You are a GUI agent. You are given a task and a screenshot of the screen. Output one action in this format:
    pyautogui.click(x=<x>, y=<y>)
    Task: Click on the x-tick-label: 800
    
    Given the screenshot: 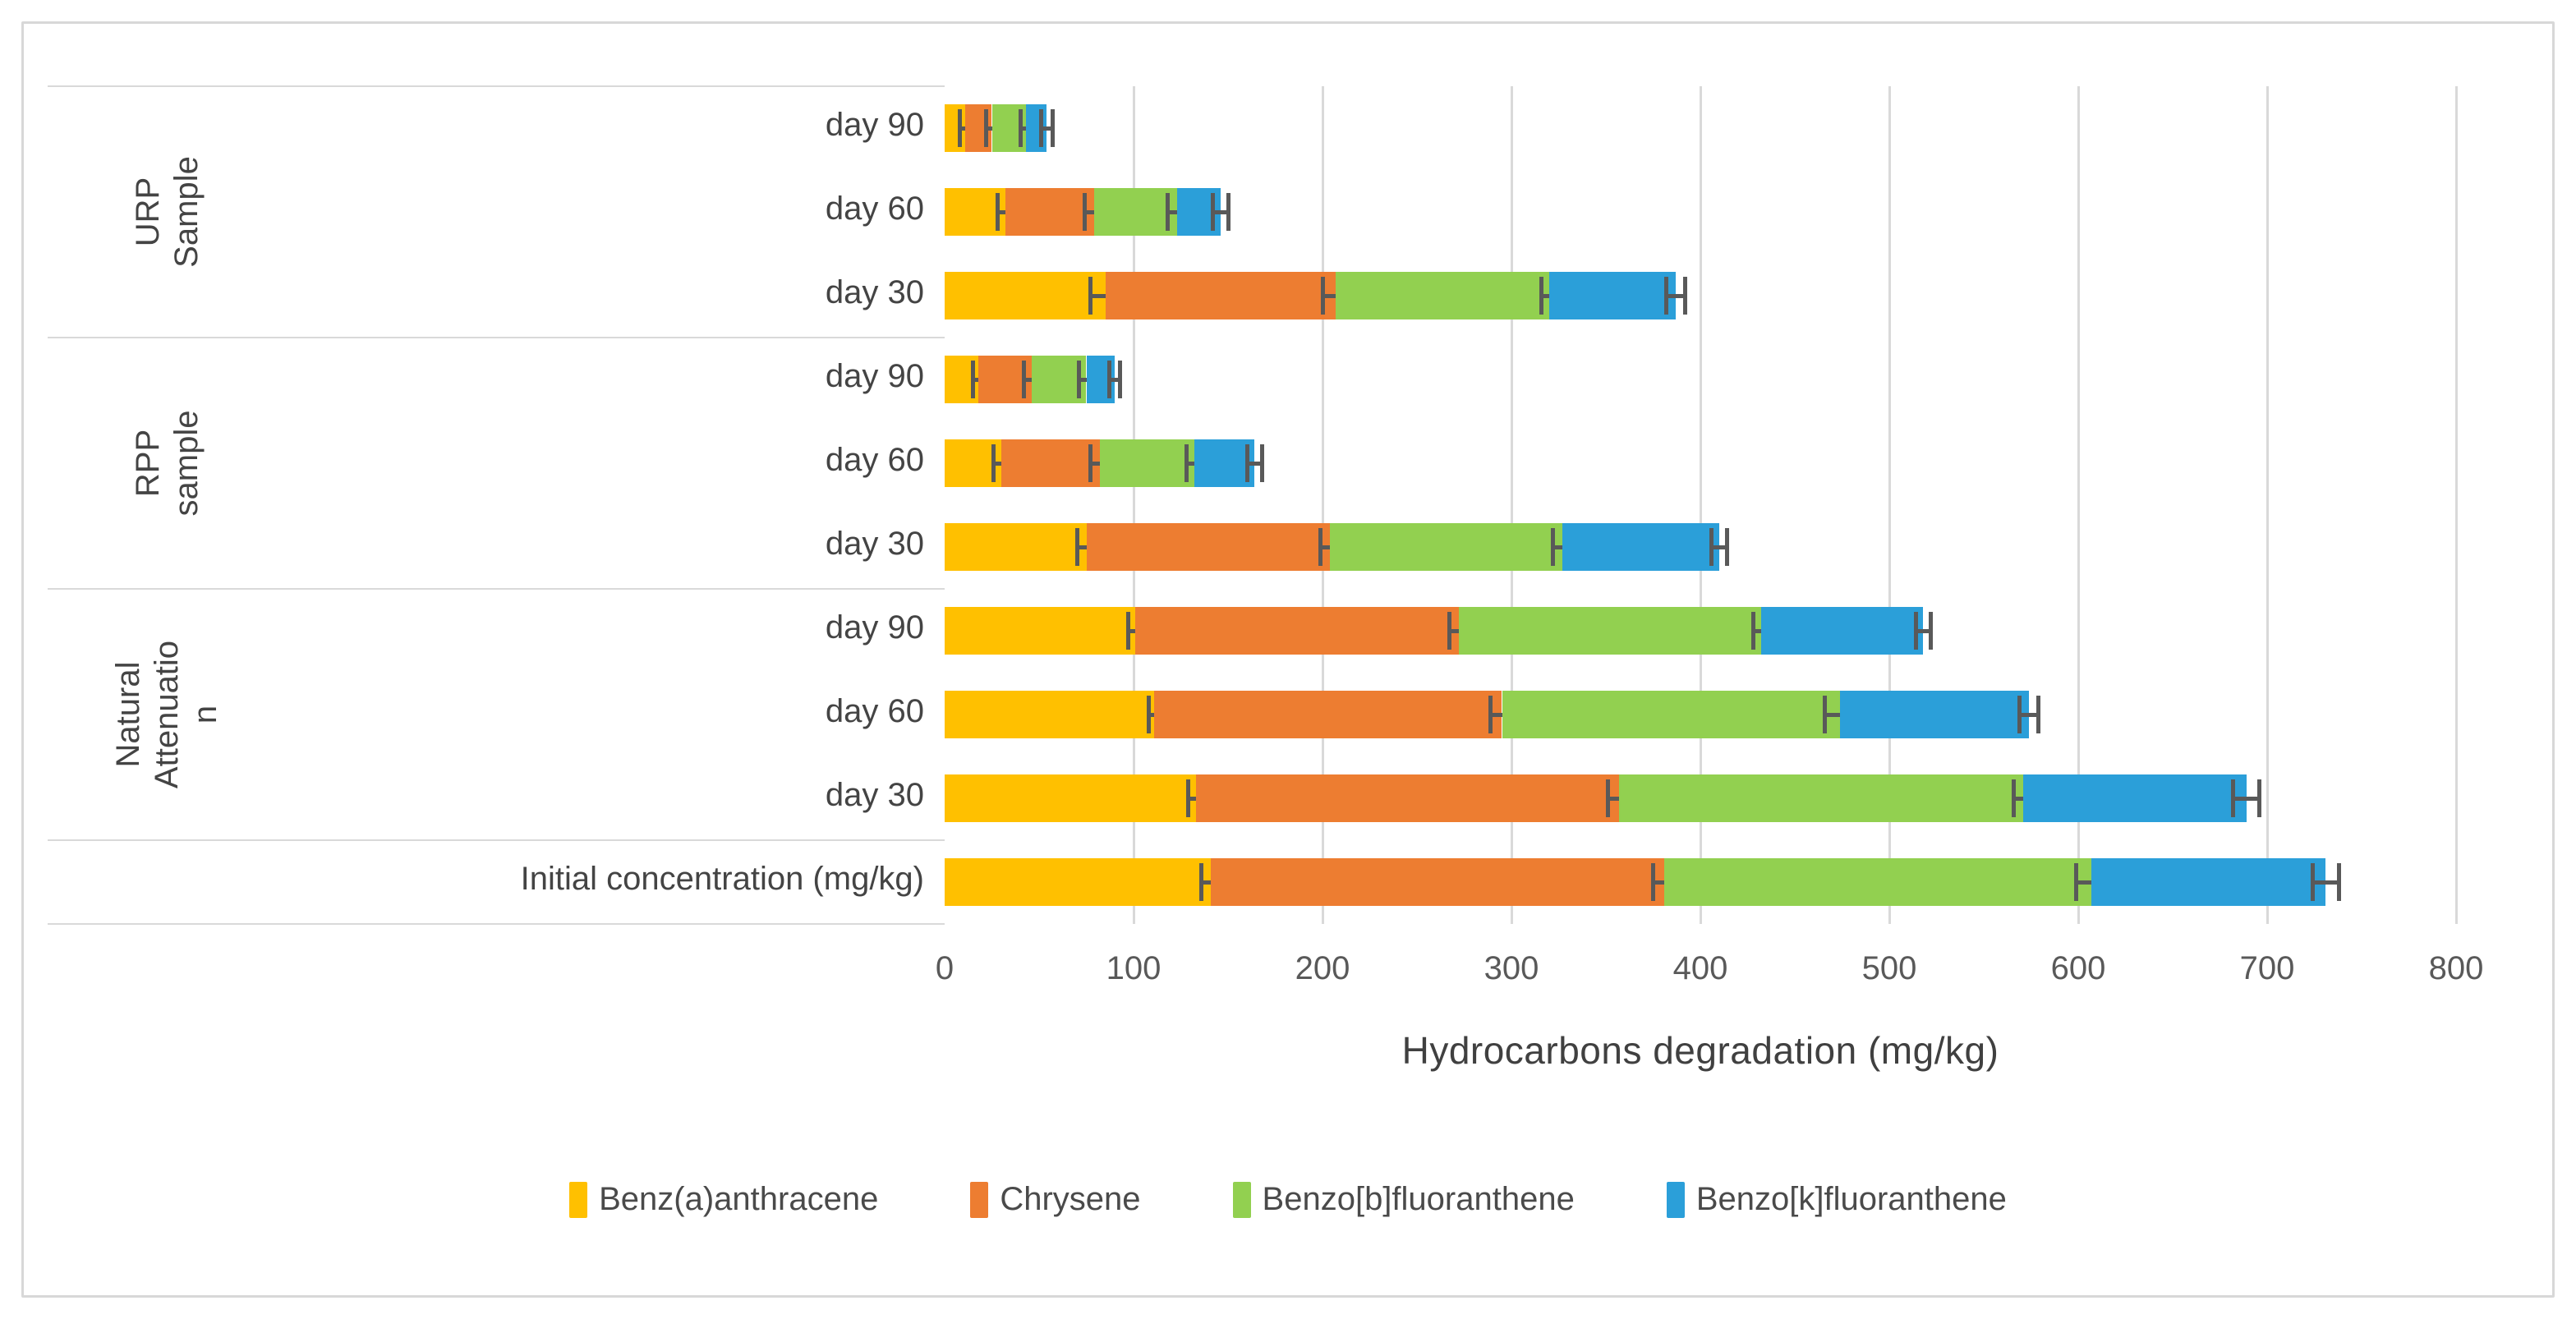 What is the action you would take?
    pyautogui.click(x=2456, y=968)
    